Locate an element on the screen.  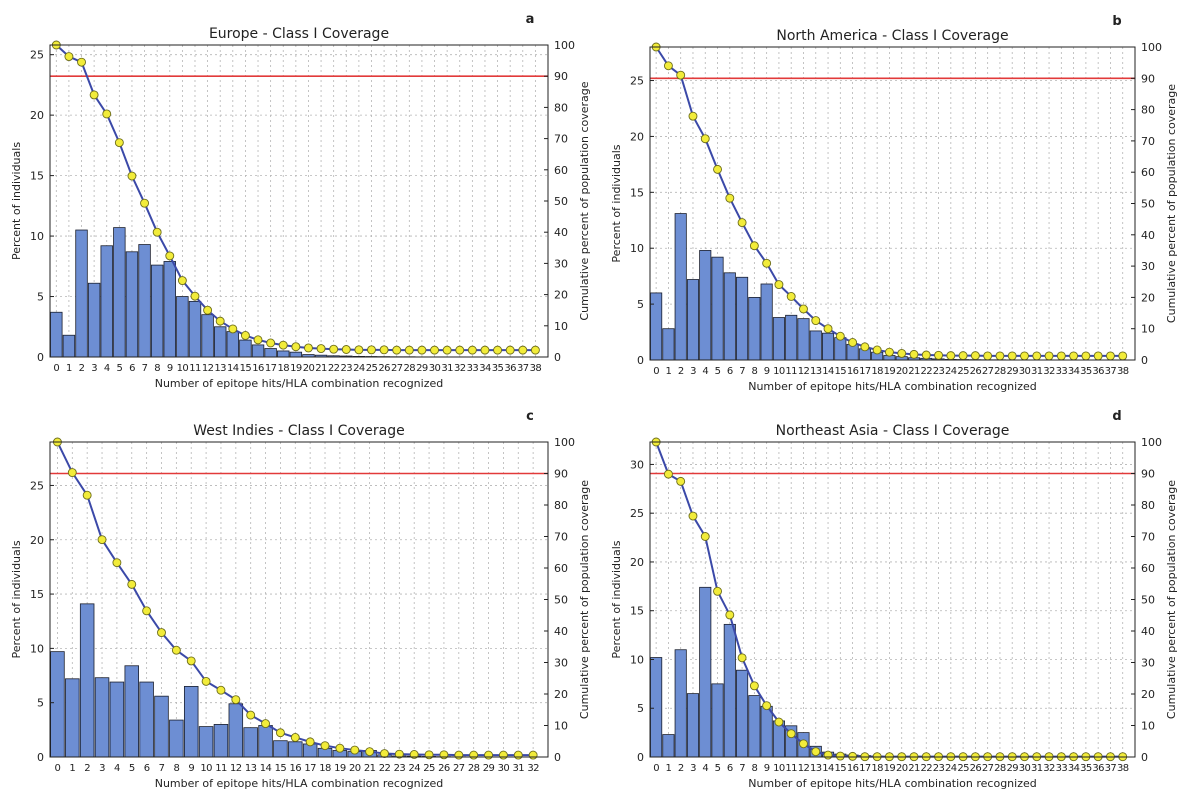
x-tick-label: 24 is located at coordinates (951, 768).